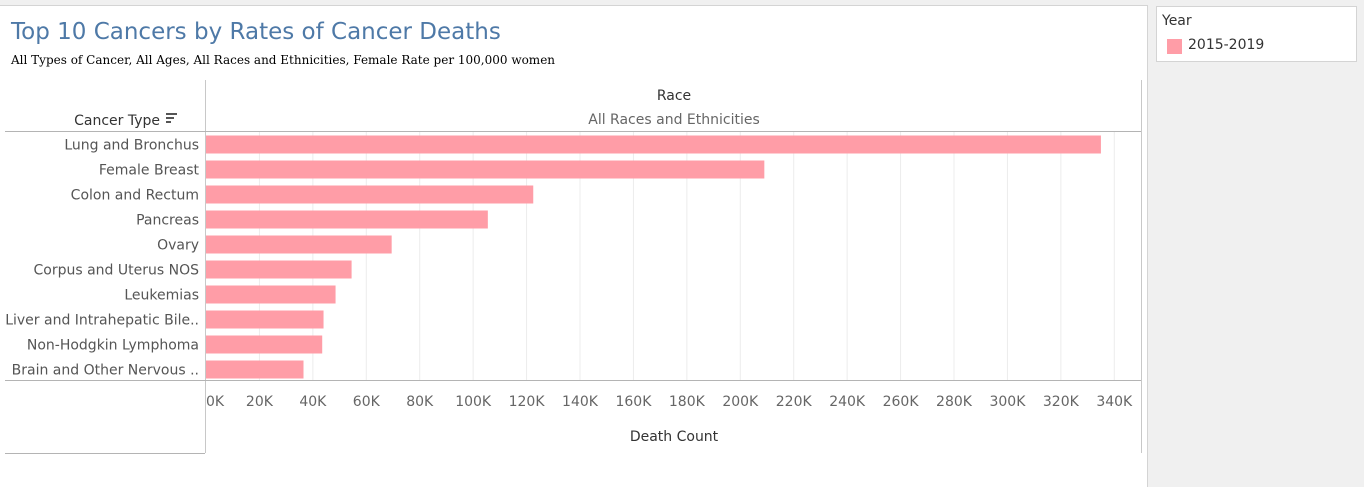 This screenshot has height=487, width=1364. What do you see at coordinates (113, 346) in the screenshot?
I see `category-label: Non-Hodgkin Lymphoma` at bounding box center [113, 346].